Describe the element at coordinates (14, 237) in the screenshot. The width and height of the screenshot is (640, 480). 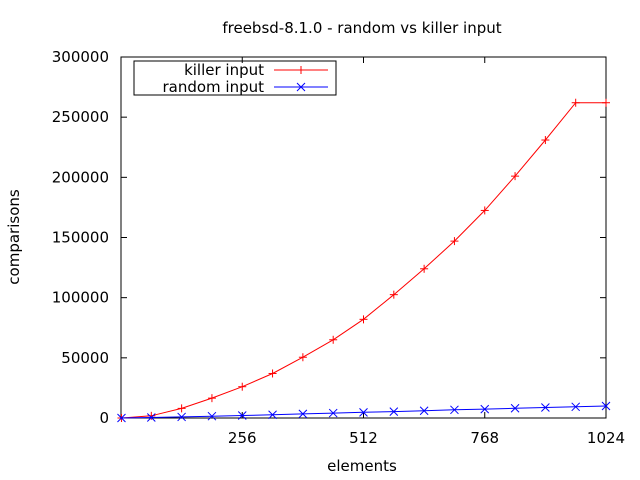
I see `y-axis-label: comparisons` at that location.